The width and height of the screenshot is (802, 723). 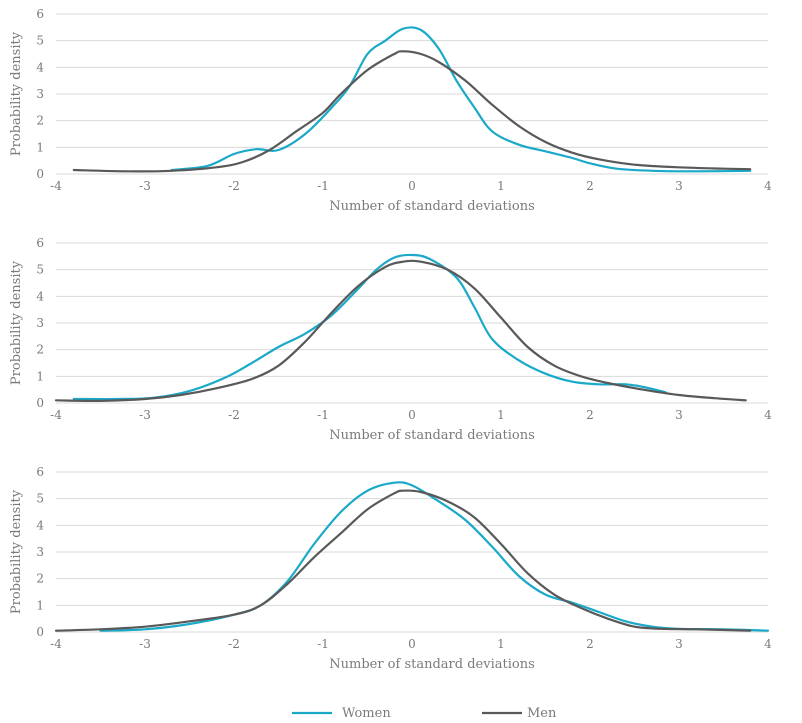 What do you see at coordinates (542, 713) in the screenshot?
I see `legend-label: Men` at bounding box center [542, 713].